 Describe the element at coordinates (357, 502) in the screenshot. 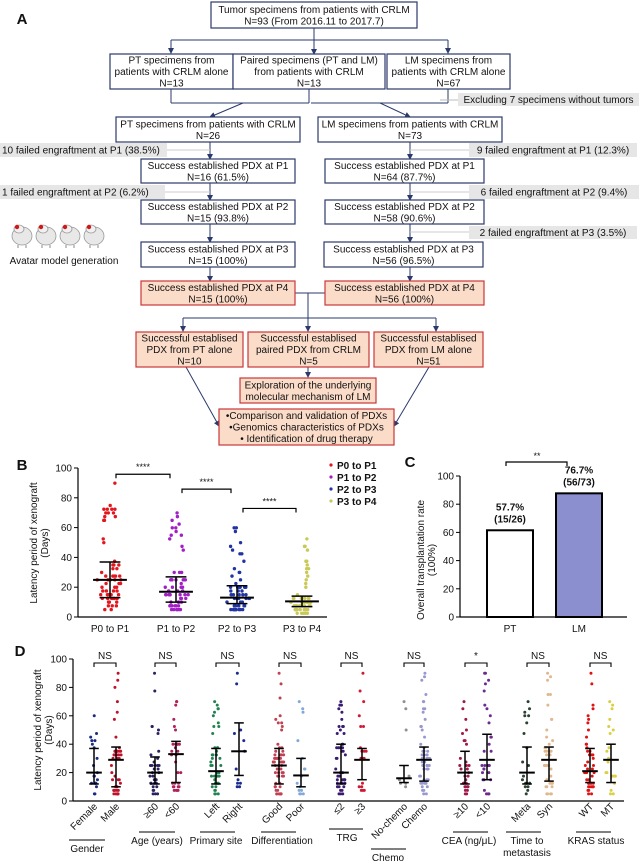

I see `b-legend-entry: P3 to P4` at that location.